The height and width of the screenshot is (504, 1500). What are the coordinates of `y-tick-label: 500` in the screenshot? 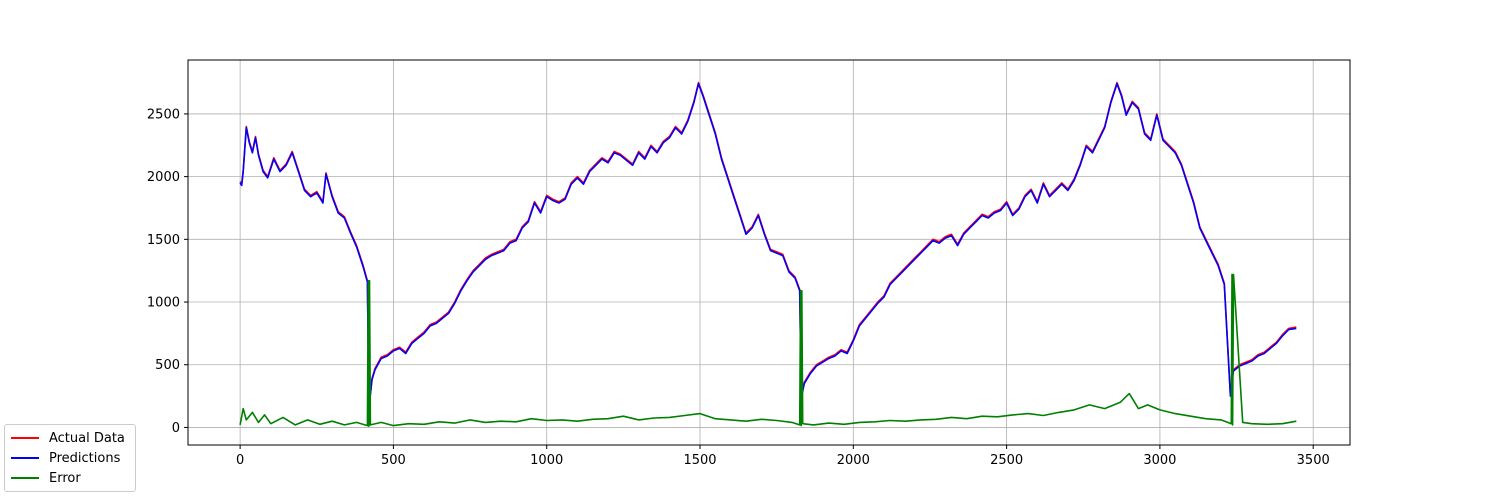 It's located at (167, 365).